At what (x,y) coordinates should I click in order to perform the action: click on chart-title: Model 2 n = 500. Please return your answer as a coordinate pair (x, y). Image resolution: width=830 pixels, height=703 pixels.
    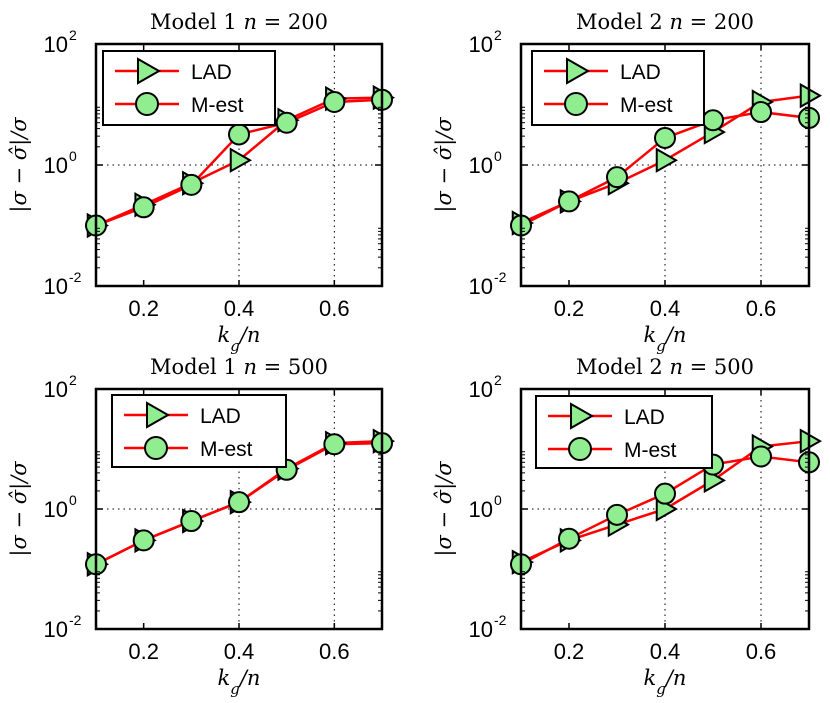
    Looking at the image, I should click on (665, 367).